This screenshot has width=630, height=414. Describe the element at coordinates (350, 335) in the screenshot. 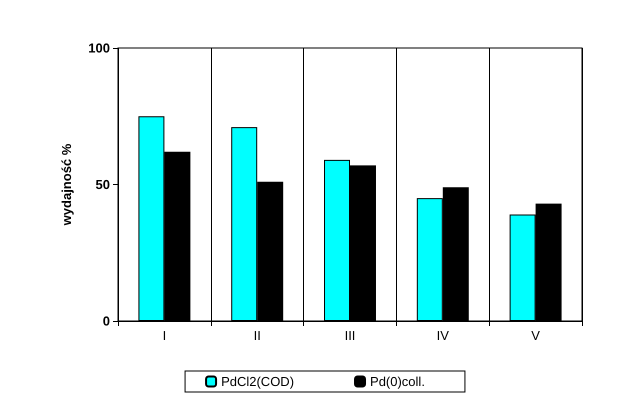

I see `x-tick-label: III` at that location.